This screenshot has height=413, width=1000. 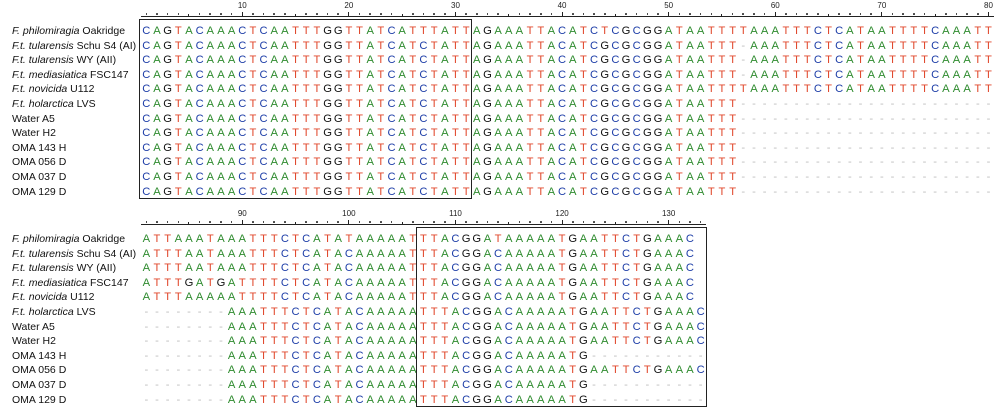 What do you see at coordinates (561, 317) in the screenshot?
I see `highlight-box` at bounding box center [561, 317].